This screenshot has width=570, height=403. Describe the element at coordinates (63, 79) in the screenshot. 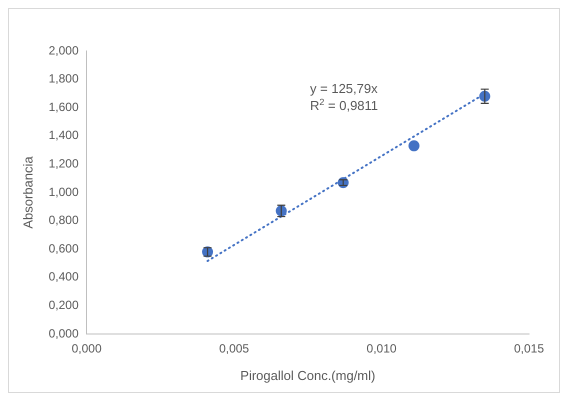

I see `y-tick-label: 1,800` at that location.